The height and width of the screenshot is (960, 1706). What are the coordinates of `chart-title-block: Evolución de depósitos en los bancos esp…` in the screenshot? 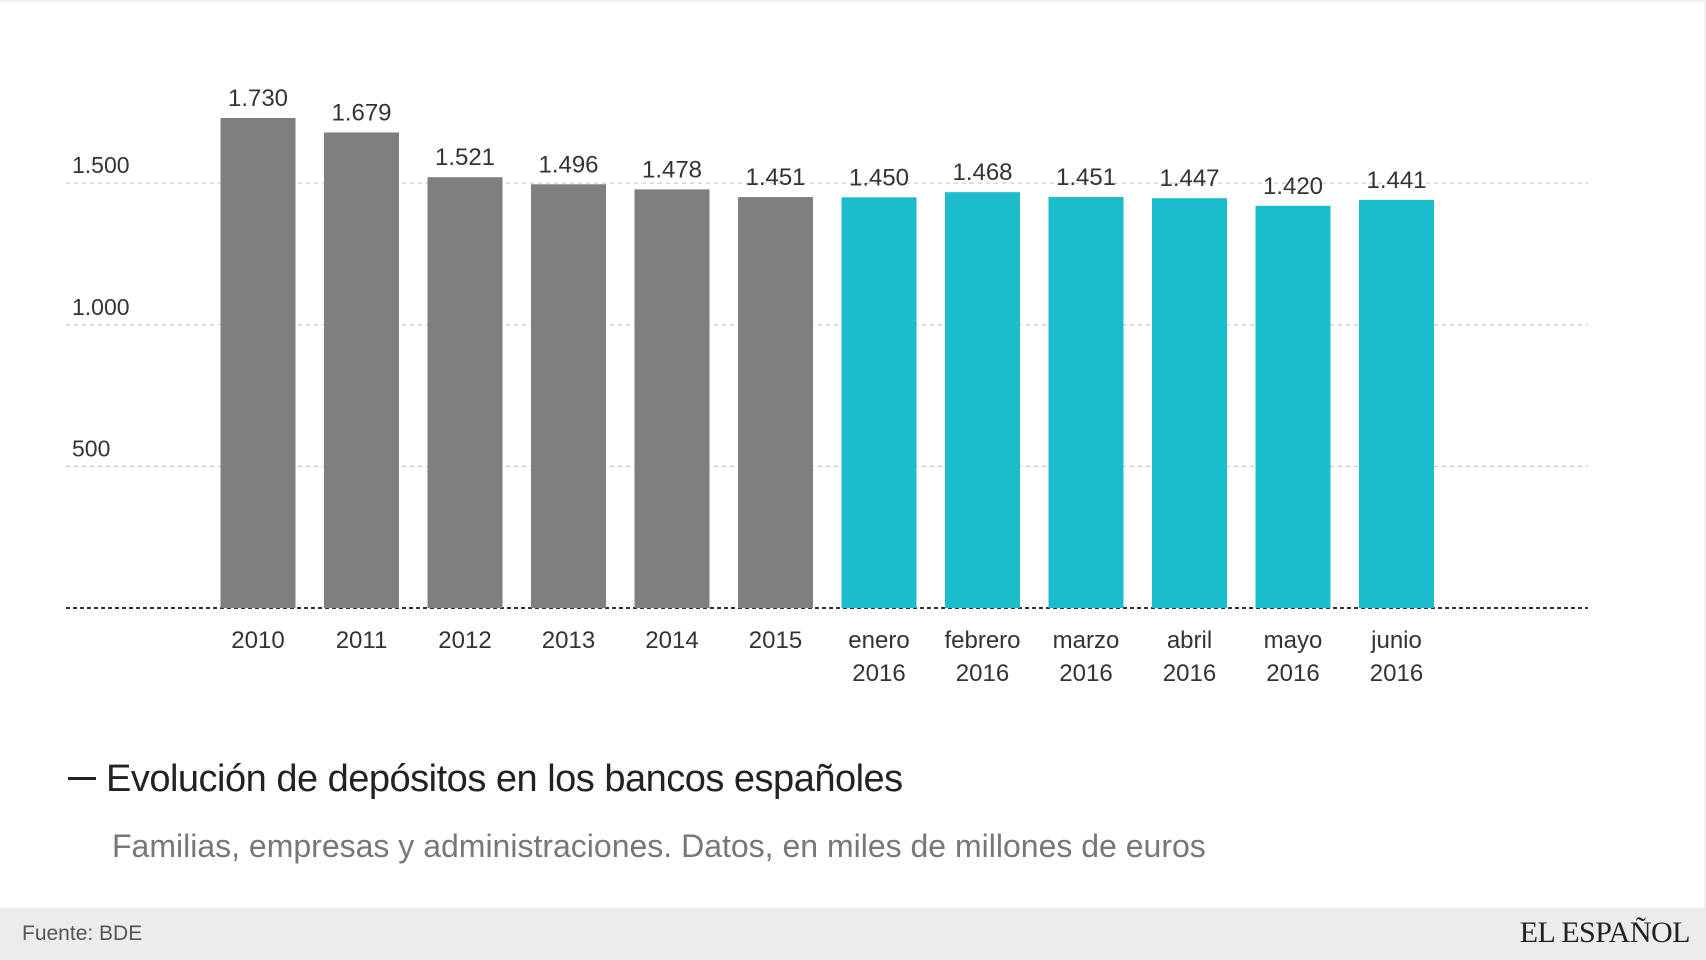 It's located at (857, 779).